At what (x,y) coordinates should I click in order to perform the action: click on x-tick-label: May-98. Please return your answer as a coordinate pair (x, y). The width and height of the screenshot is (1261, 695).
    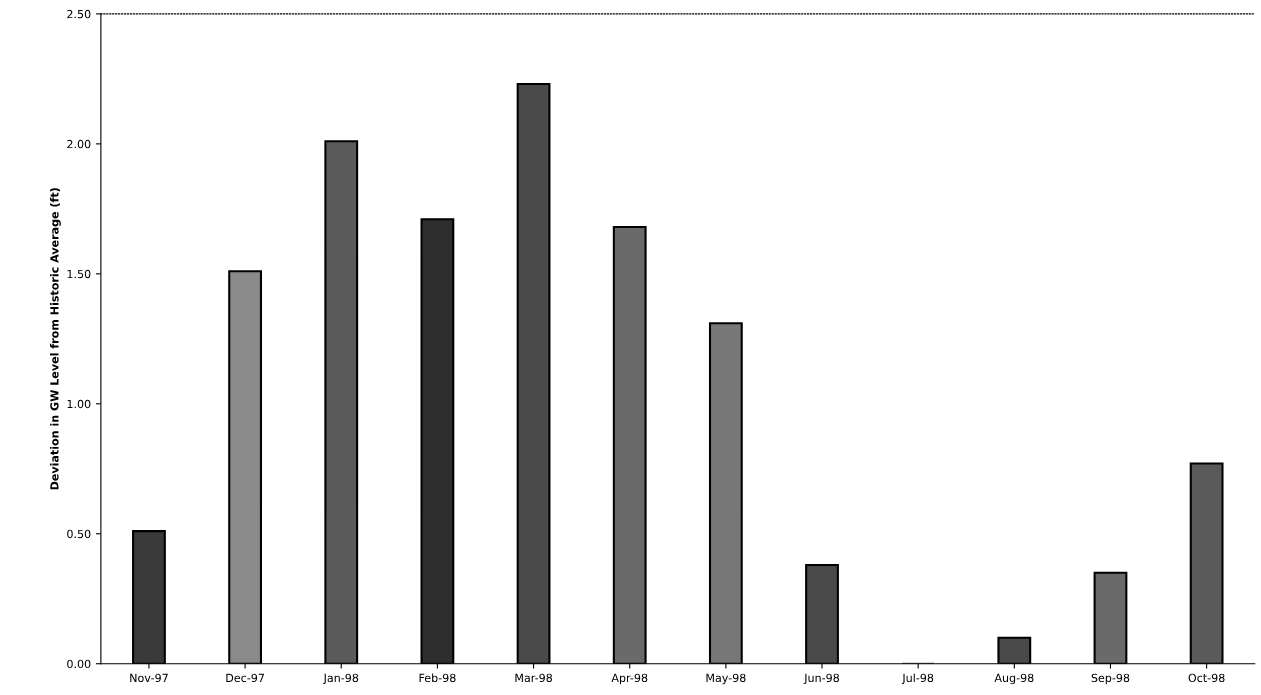
    Looking at the image, I should click on (726, 679).